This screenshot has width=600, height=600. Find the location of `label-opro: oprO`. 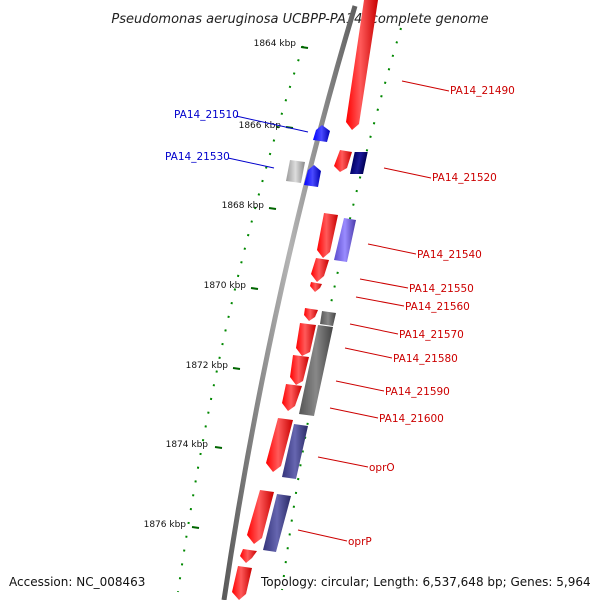

label-opro: oprO is located at coordinates (382, 468).